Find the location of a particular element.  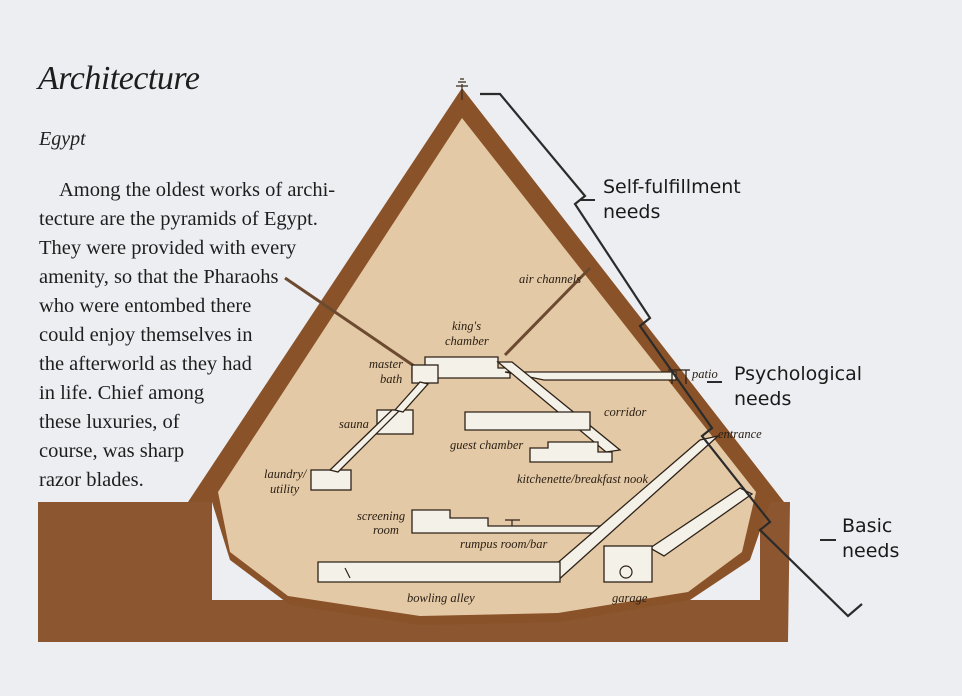

paragraph-line: who were entombed there is located at coordinates (145, 306).